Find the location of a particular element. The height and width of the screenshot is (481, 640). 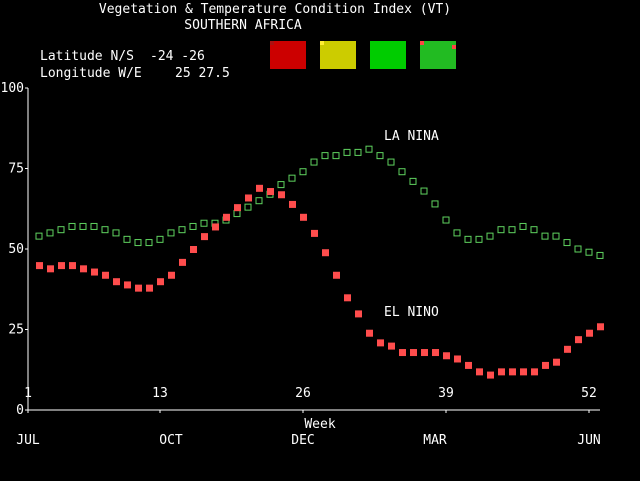

longitude-label: Longitude W/E is located at coordinates (91, 73).